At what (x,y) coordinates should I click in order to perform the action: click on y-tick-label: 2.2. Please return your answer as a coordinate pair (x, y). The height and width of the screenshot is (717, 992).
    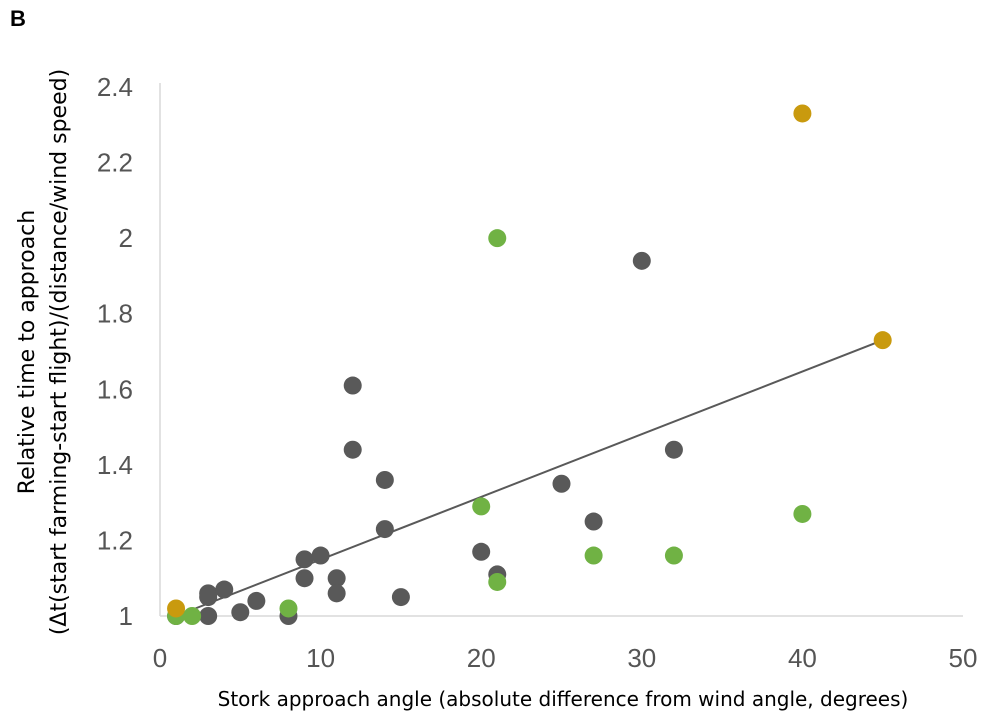
    Looking at the image, I should click on (115, 163).